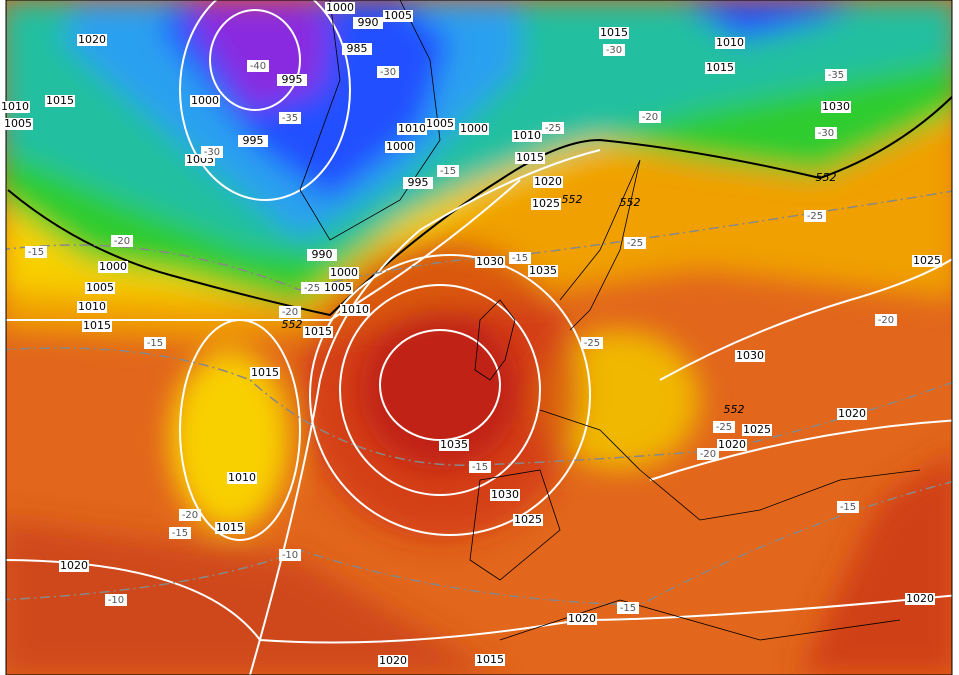 This screenshot has height=675, width=959. I want to click on temperature-label-text: -35, so click(290, 118).